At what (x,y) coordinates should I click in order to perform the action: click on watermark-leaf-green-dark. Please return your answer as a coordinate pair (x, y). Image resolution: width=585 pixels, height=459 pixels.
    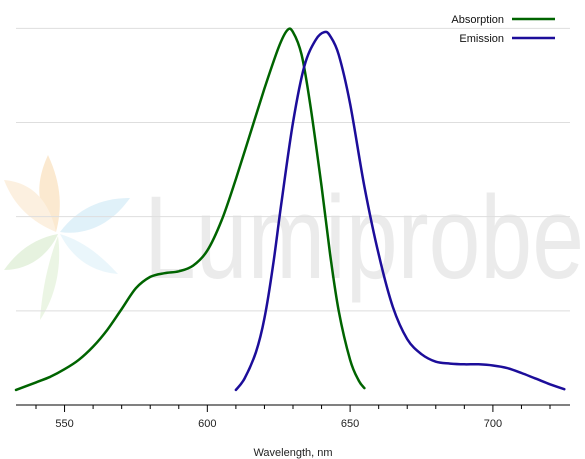
    Looking at the image, I should click on (50, 278).